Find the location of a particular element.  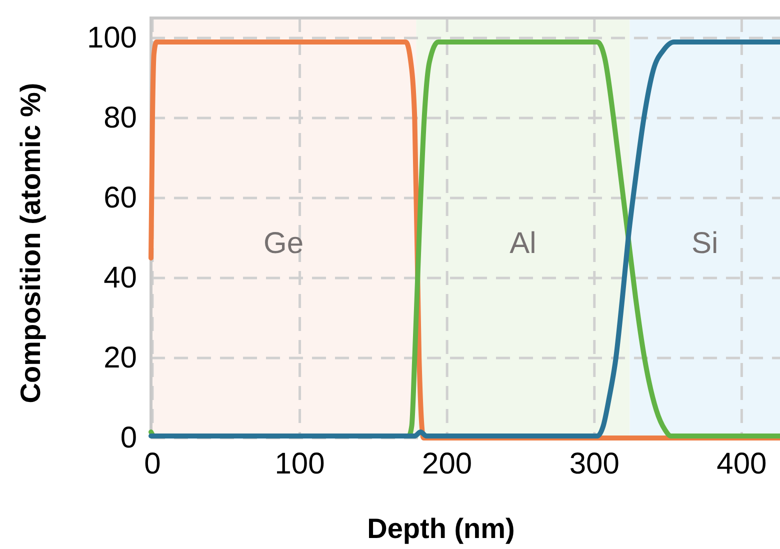

x-tick-label: 400 is located at coordinates (741, 463).